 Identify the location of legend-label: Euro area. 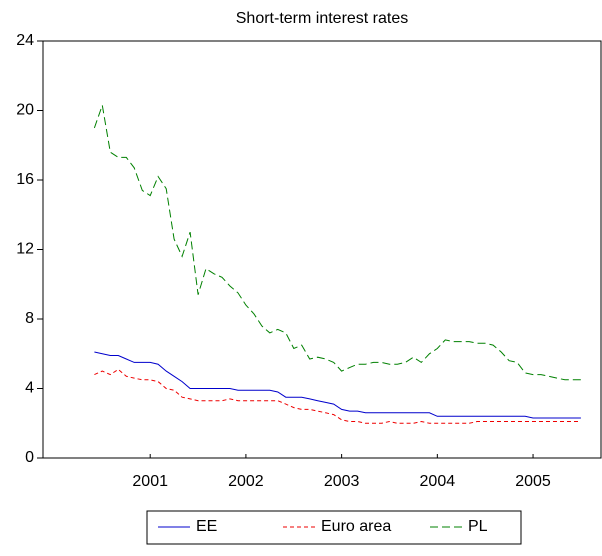
(356, 526).